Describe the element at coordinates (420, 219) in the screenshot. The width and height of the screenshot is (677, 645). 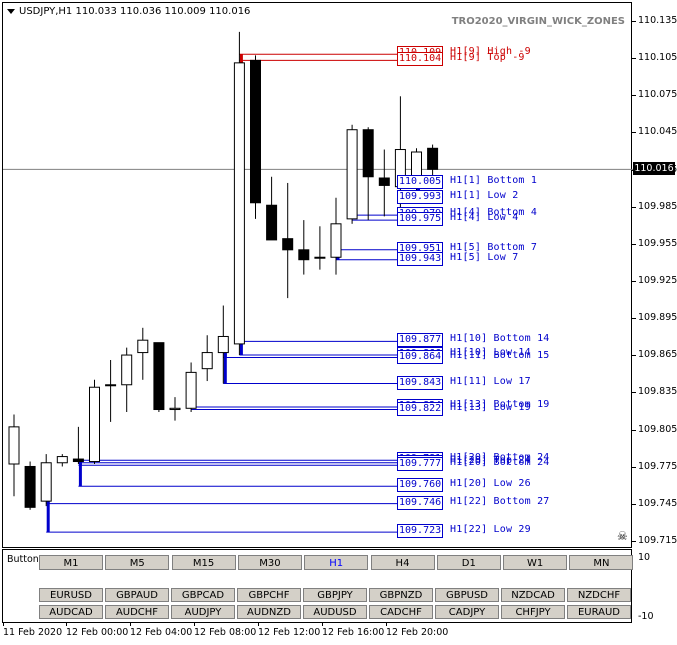
I see `zone-price-box: 109.975` at that location.